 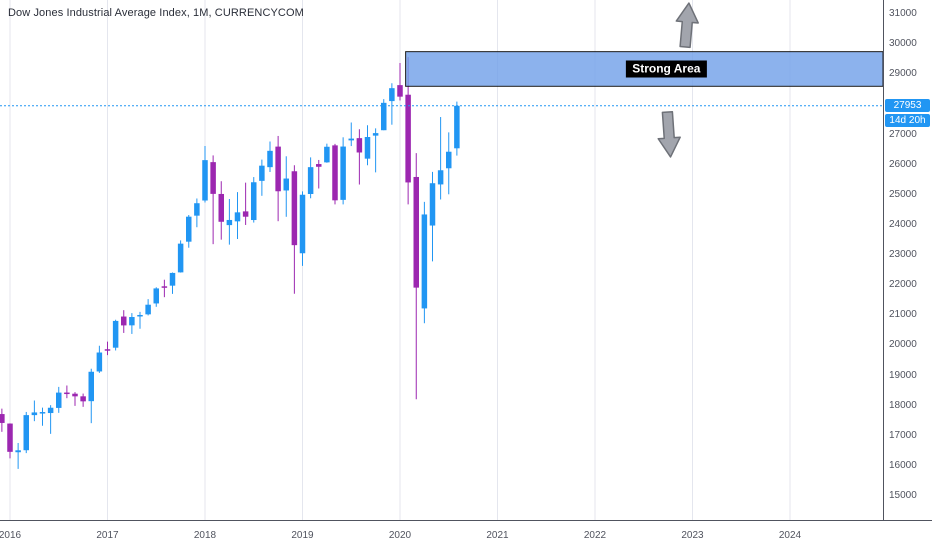 What do you see at coordinates (107, 535) in the screenshot?
I see `time-tick: 2017` at bounding box center [107, 535].